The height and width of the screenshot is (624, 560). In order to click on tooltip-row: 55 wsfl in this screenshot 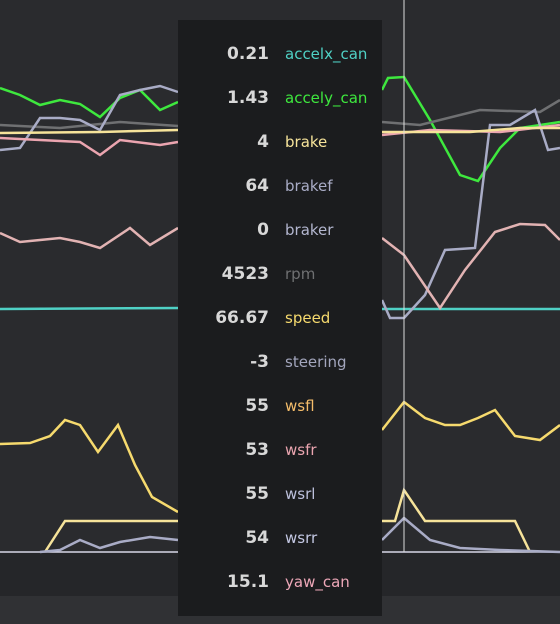, I will do `click(280, 406)`.